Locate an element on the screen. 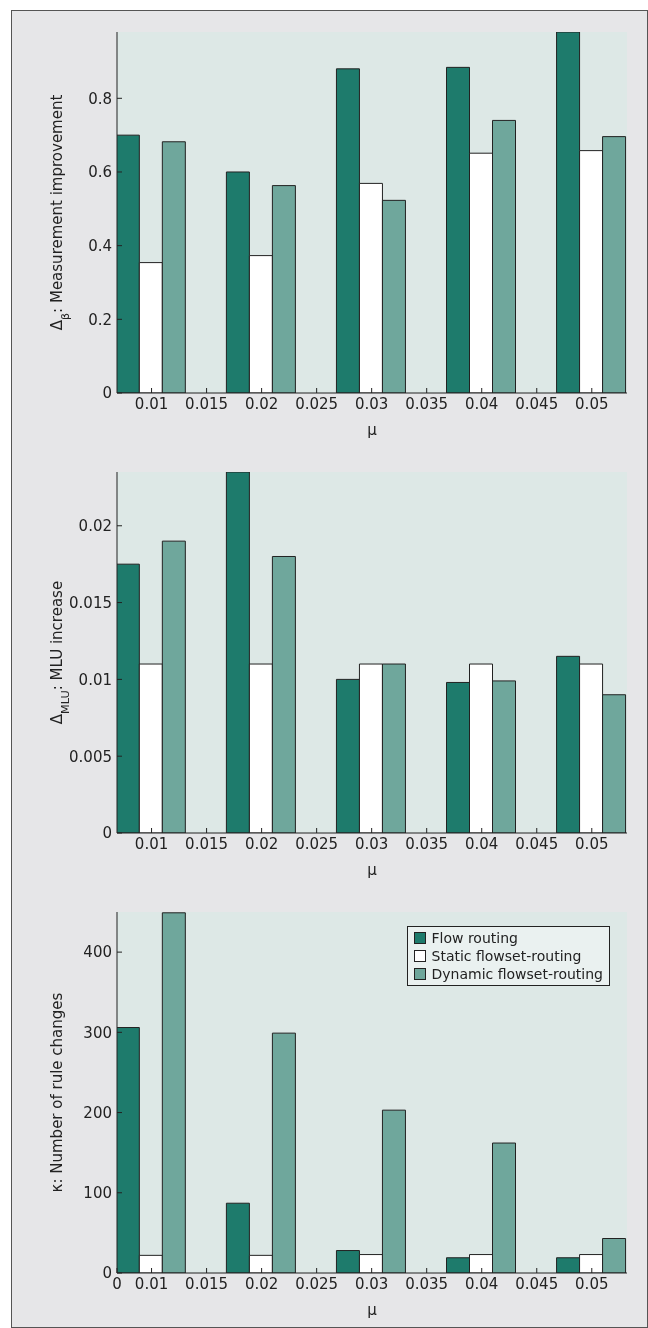  y-tick-label: 400 is located at coordinates (97, 952).